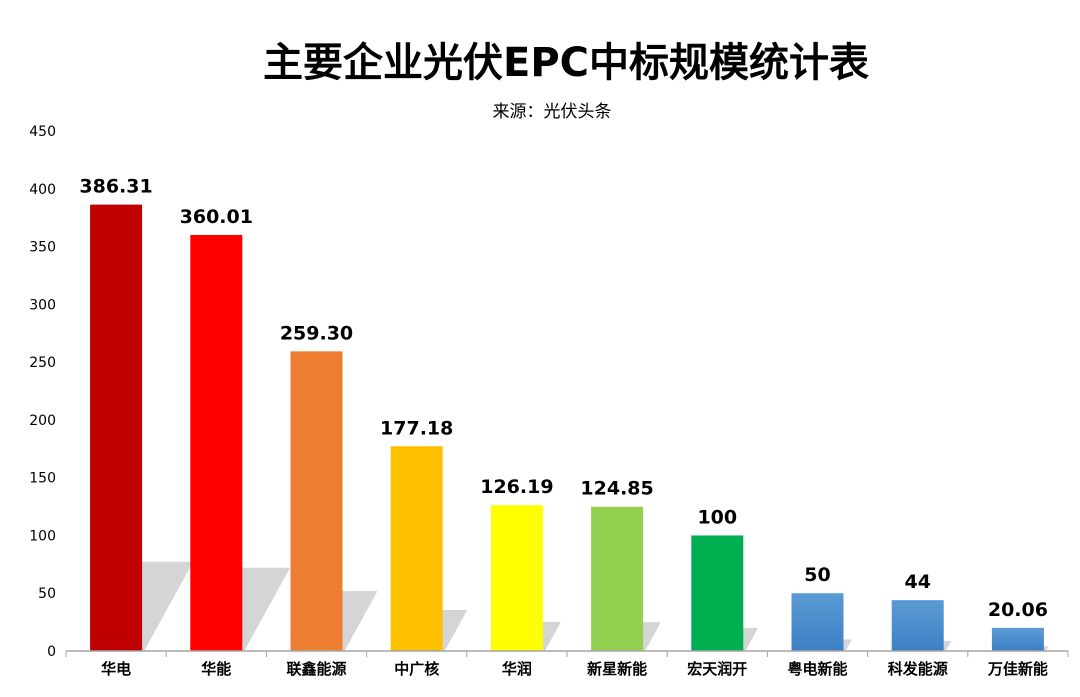  Describe the element at coordinates (116, 427) in the screenshot. I see `bar-华电` at that location.